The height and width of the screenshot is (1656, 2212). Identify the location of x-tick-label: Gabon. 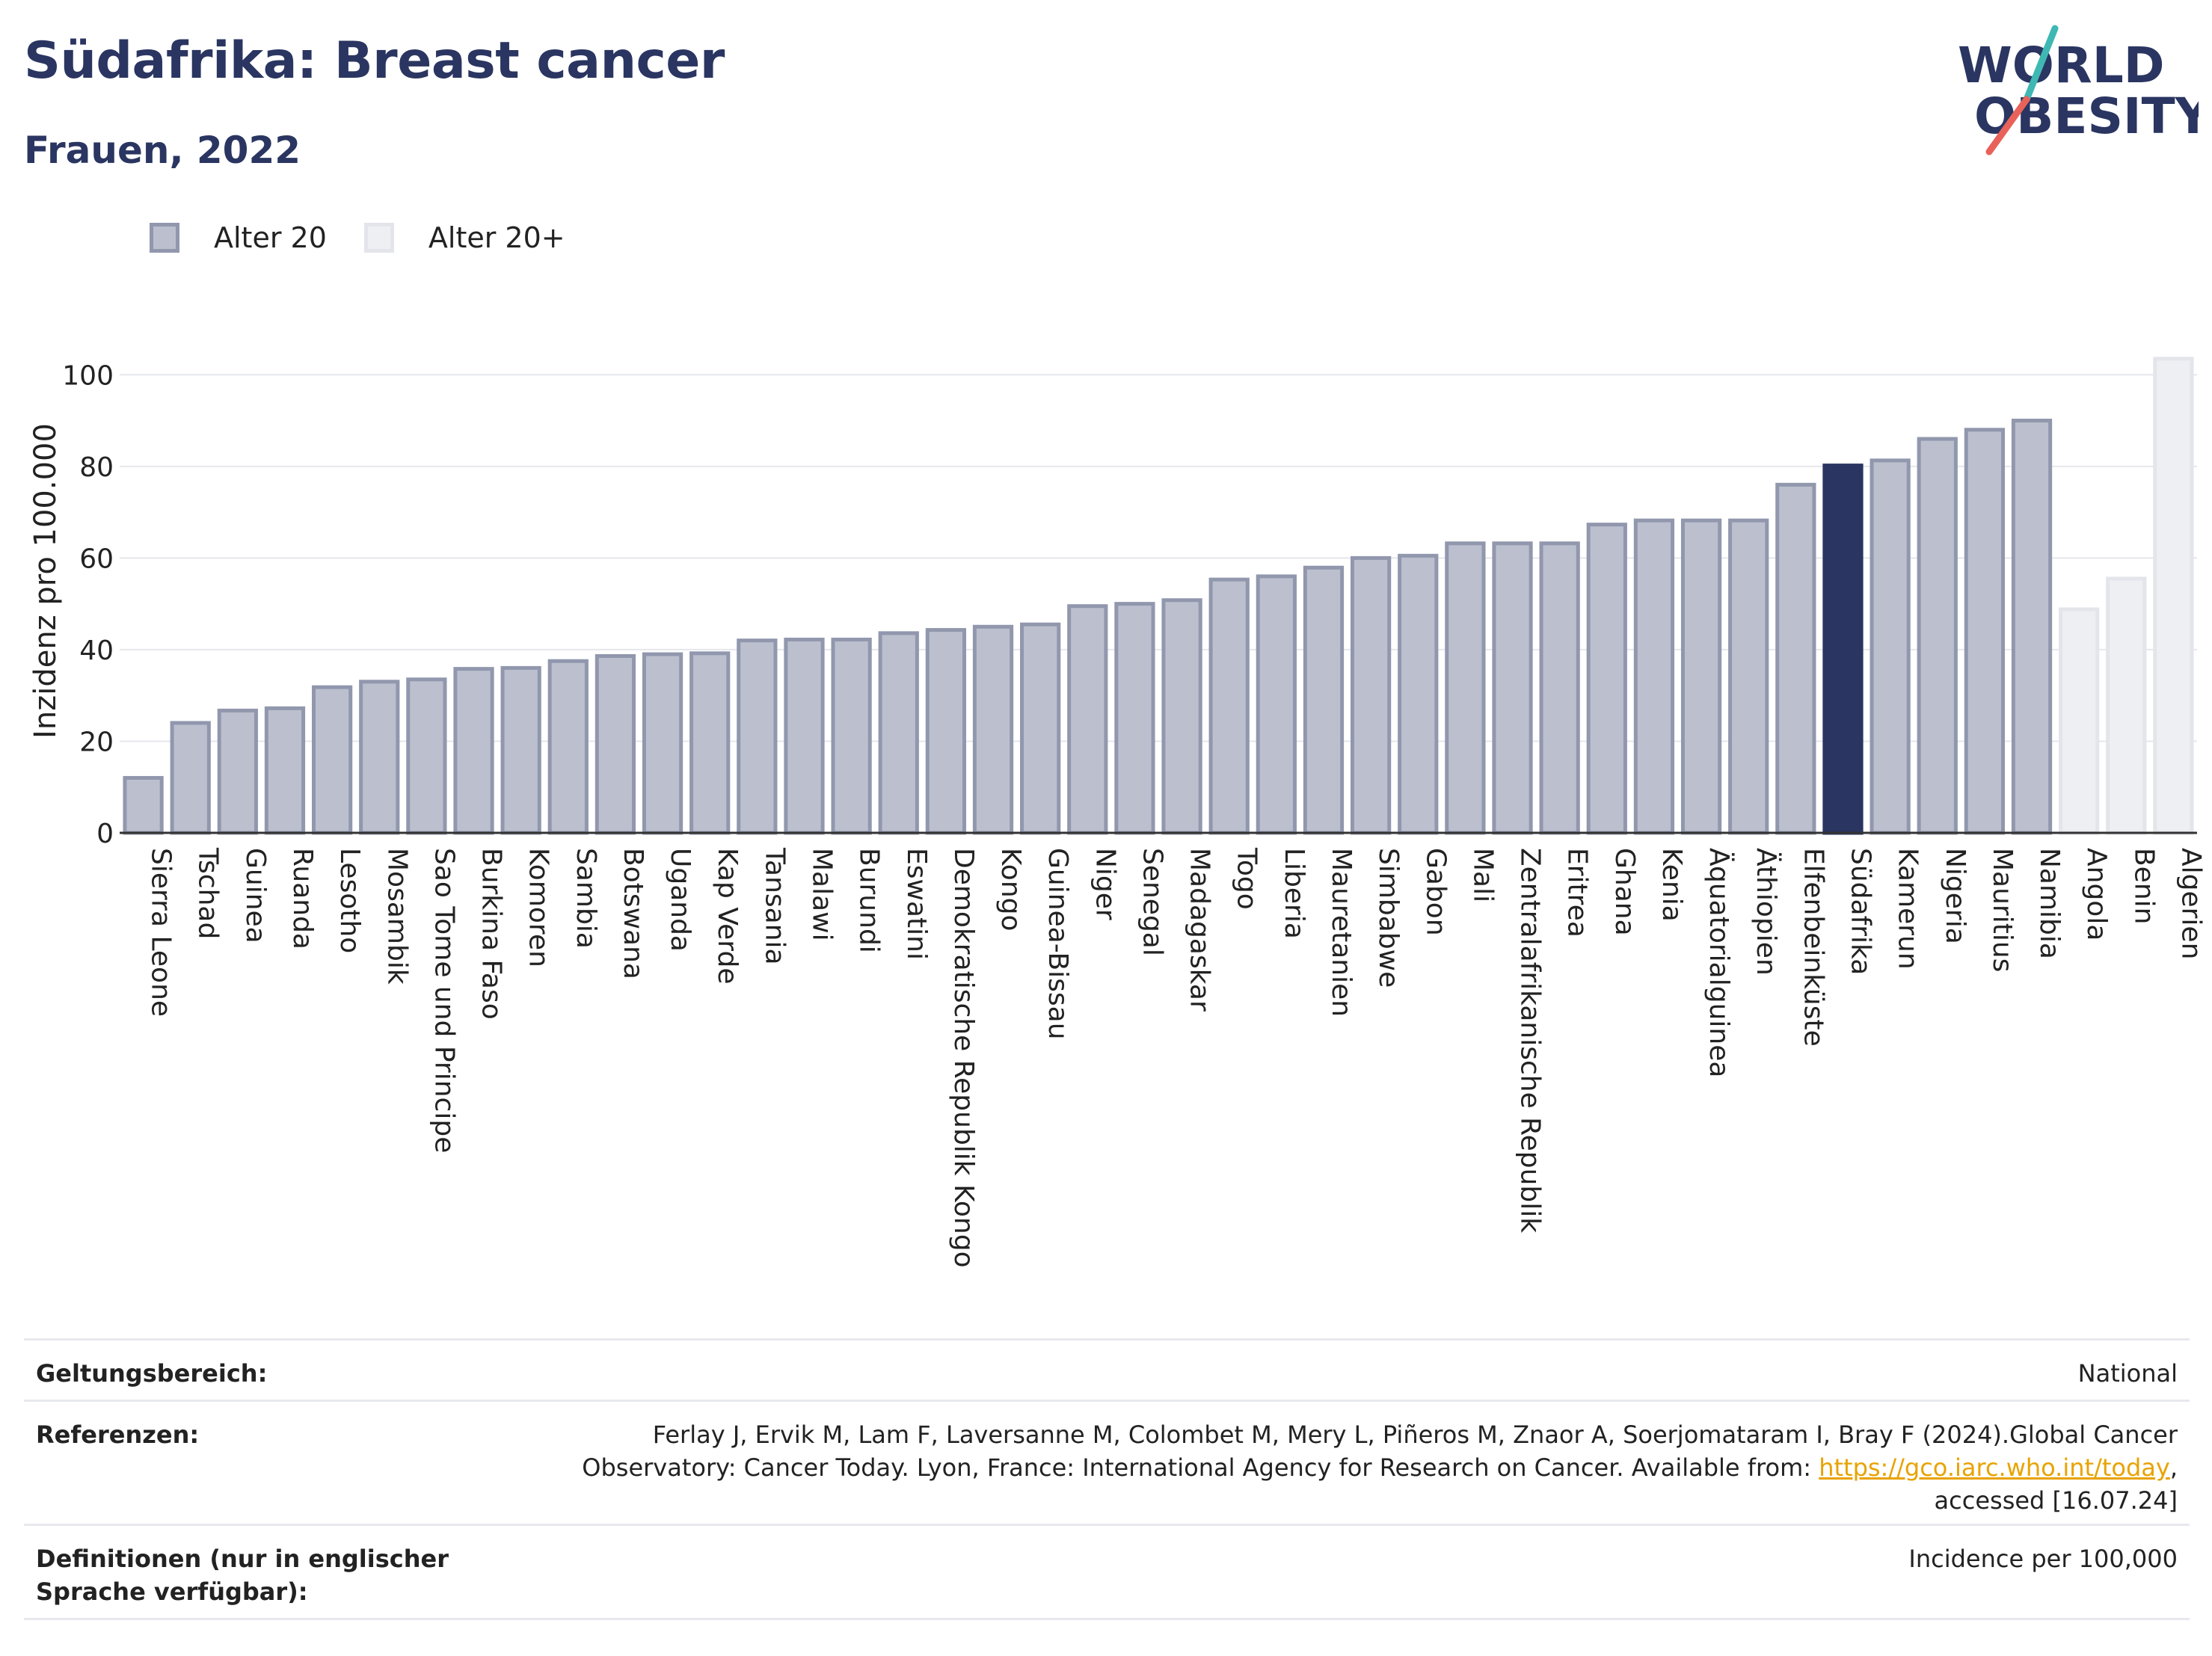
(1435, 892).